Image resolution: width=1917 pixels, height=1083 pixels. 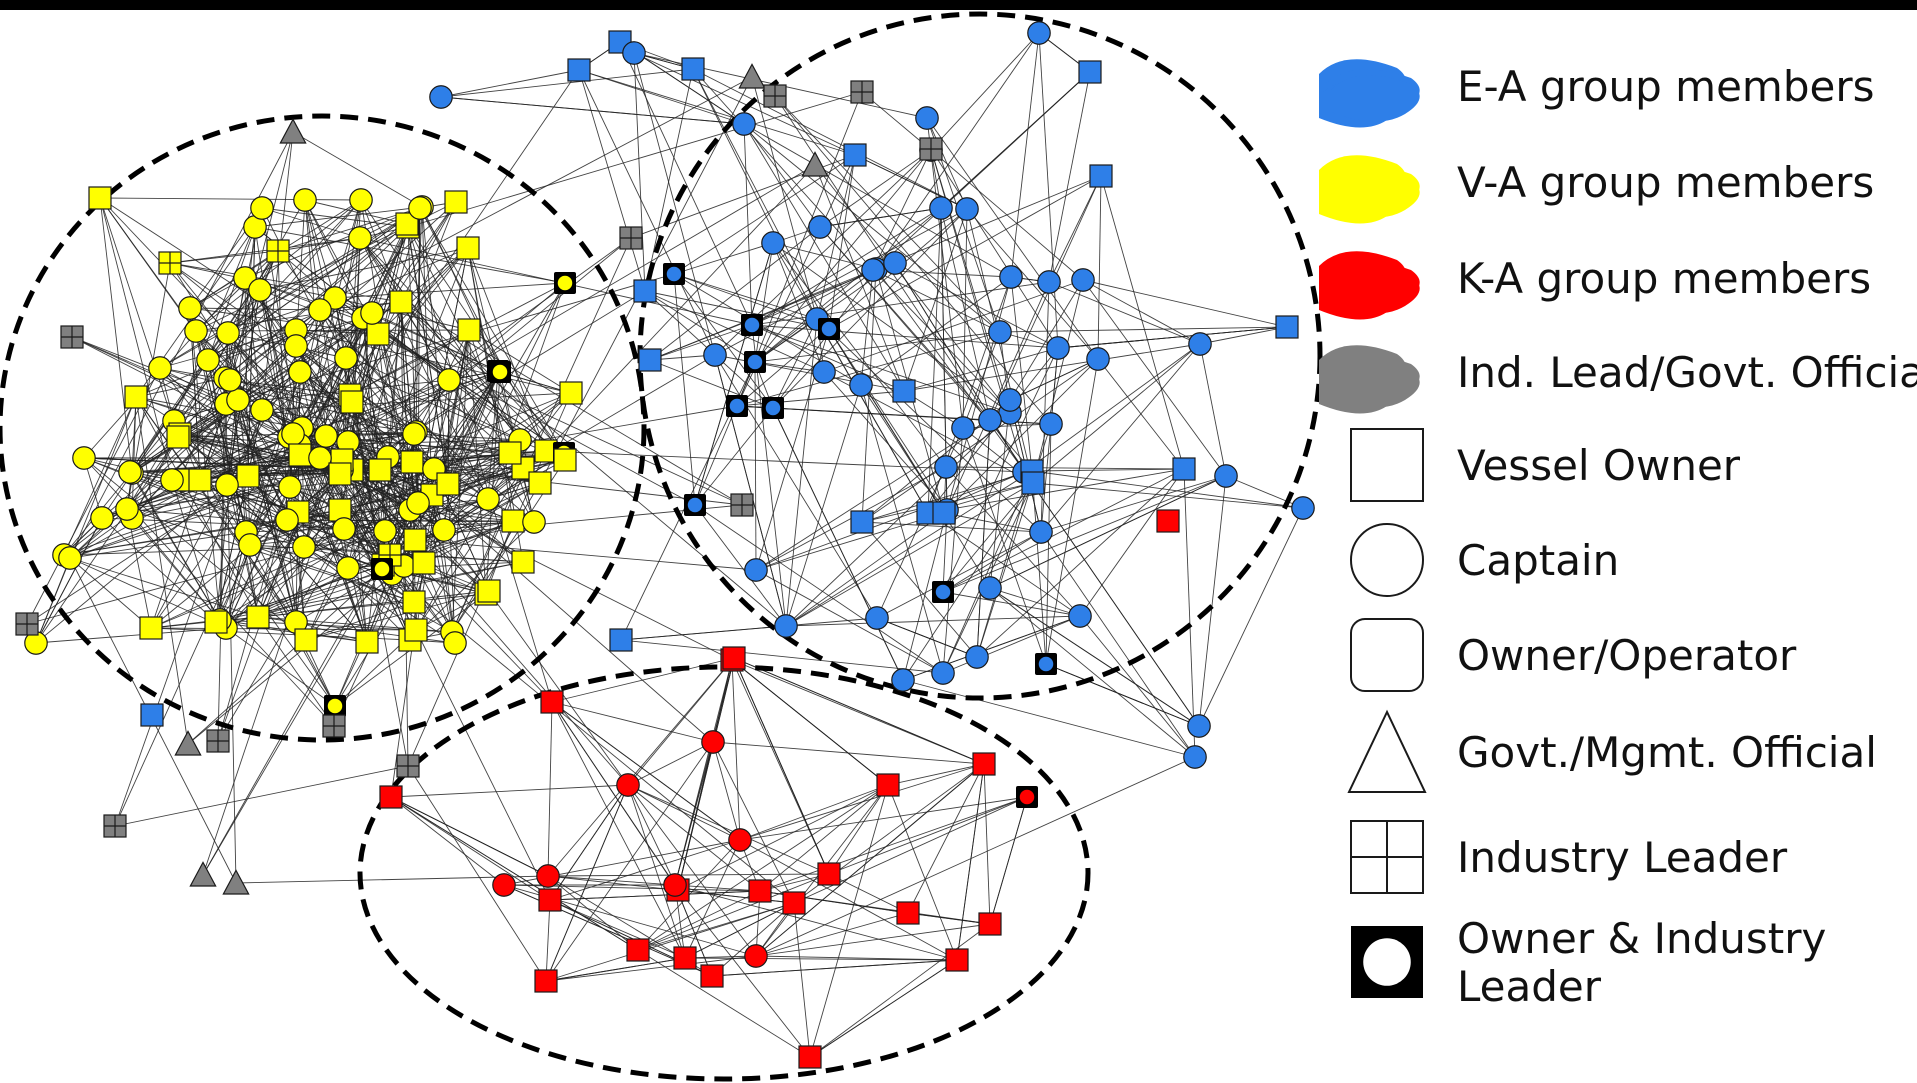 I want to click on legend-color-swatch, so click(x=1369, y=189).